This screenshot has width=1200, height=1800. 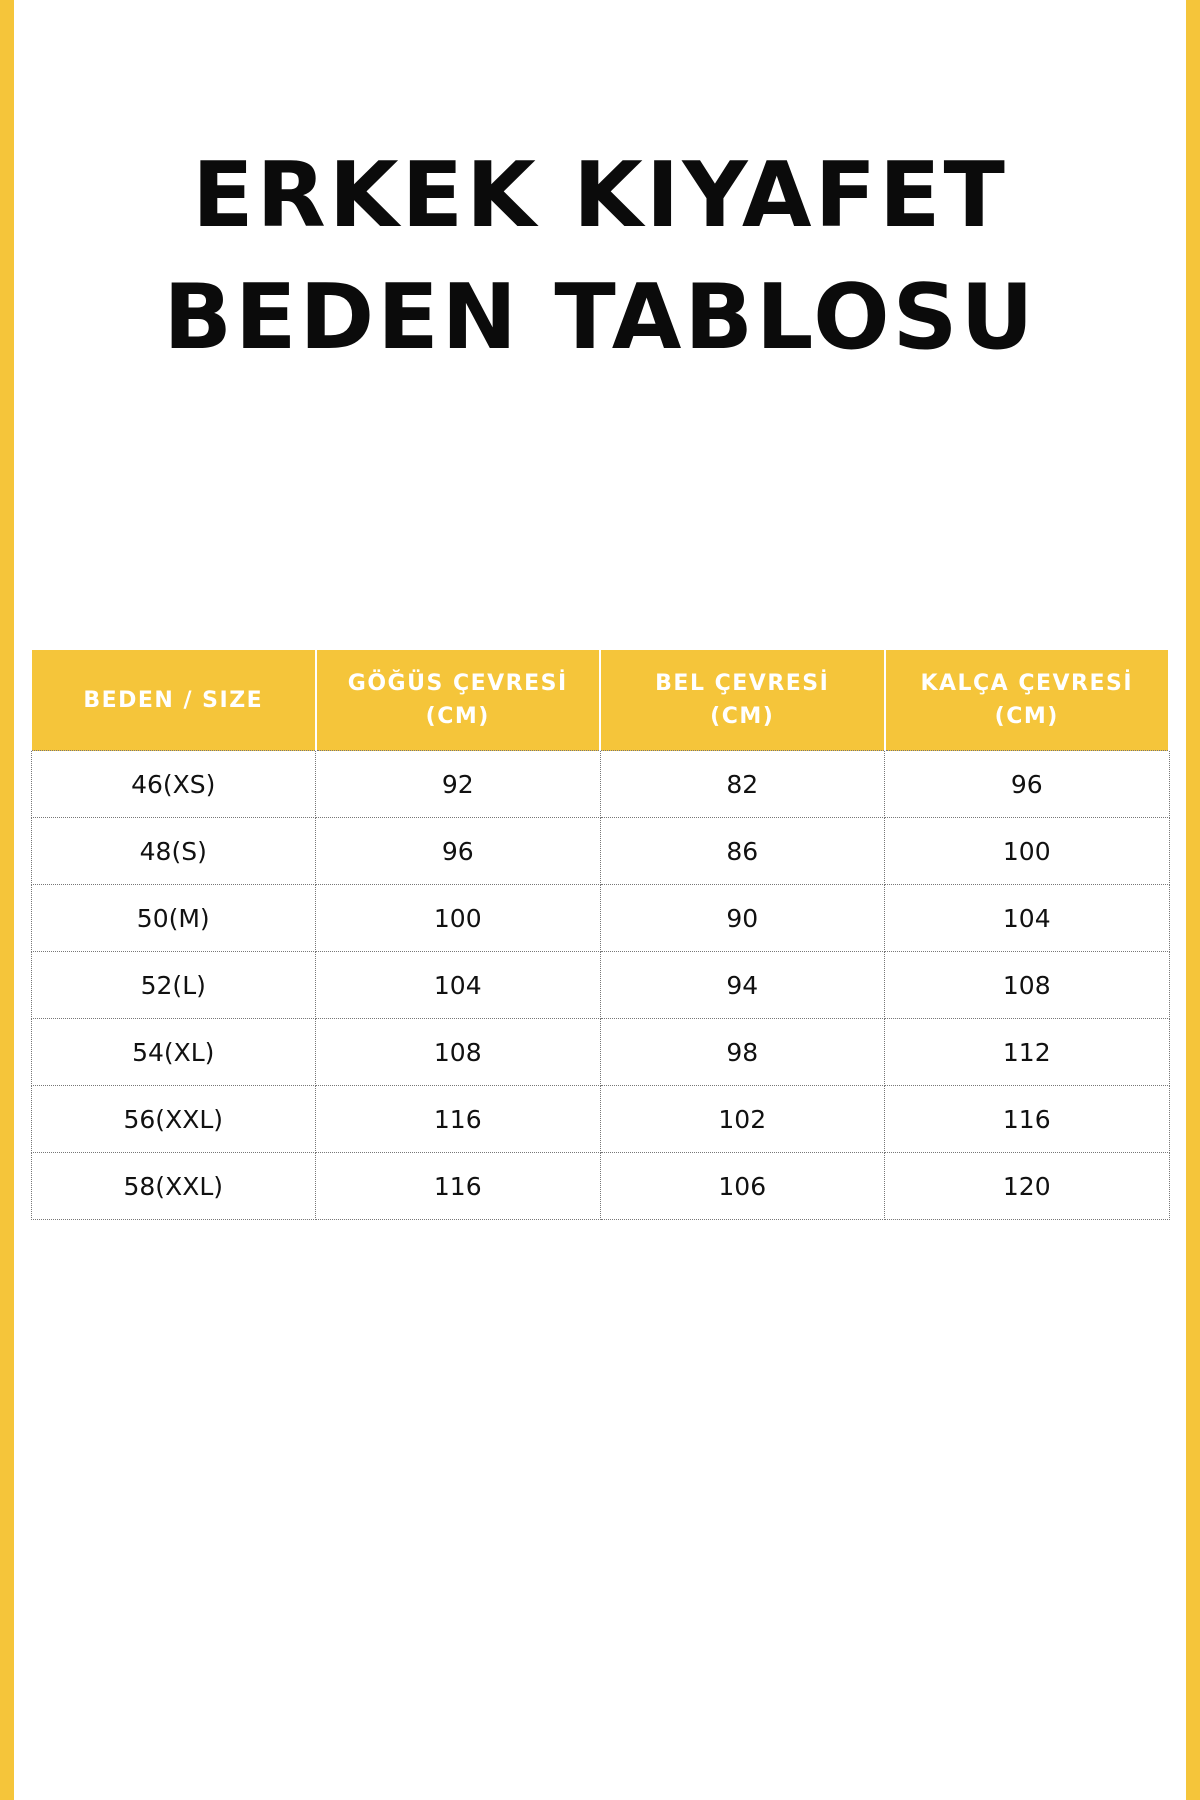 What do you see at coordinates (458, 784) in the screenshot?
I see `table-cell: 92` at bounding box center [458, 784].